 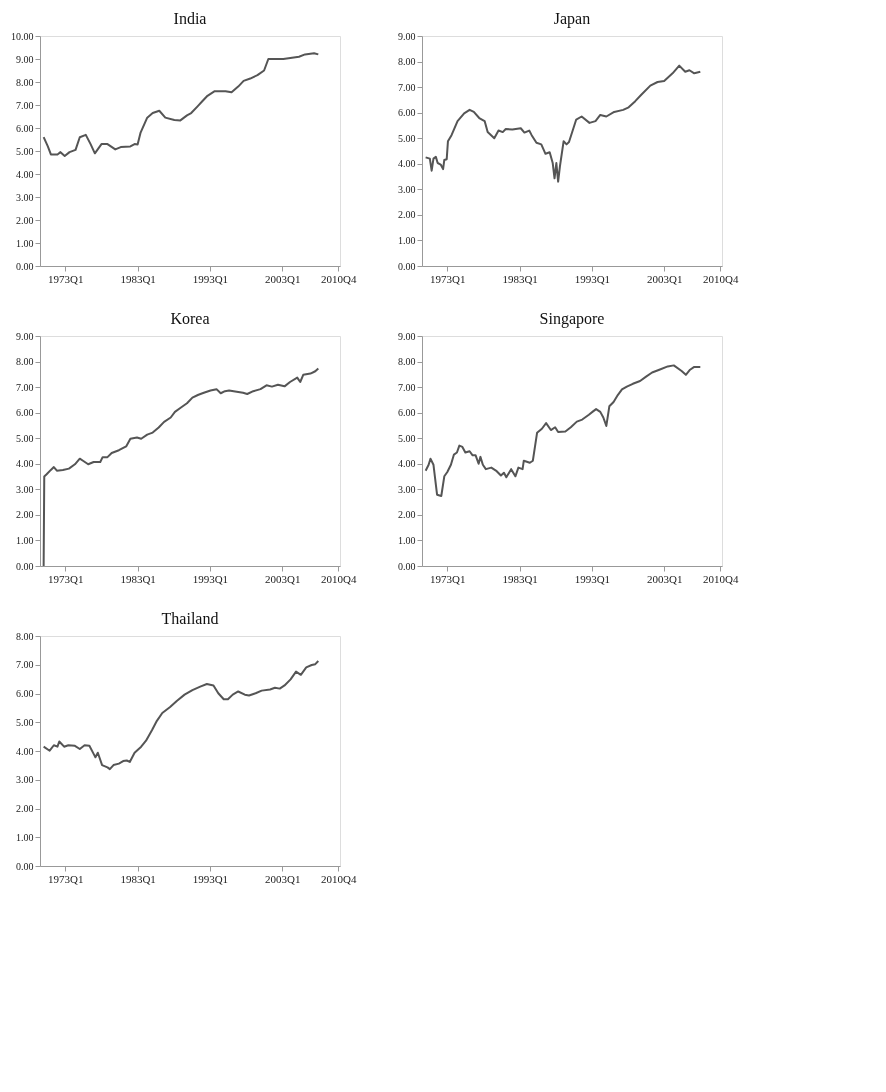 What do you see at coordinates (572, 319) in the screenshot?
I see `chart-title: Singapore` at bounding box center [572, 319].